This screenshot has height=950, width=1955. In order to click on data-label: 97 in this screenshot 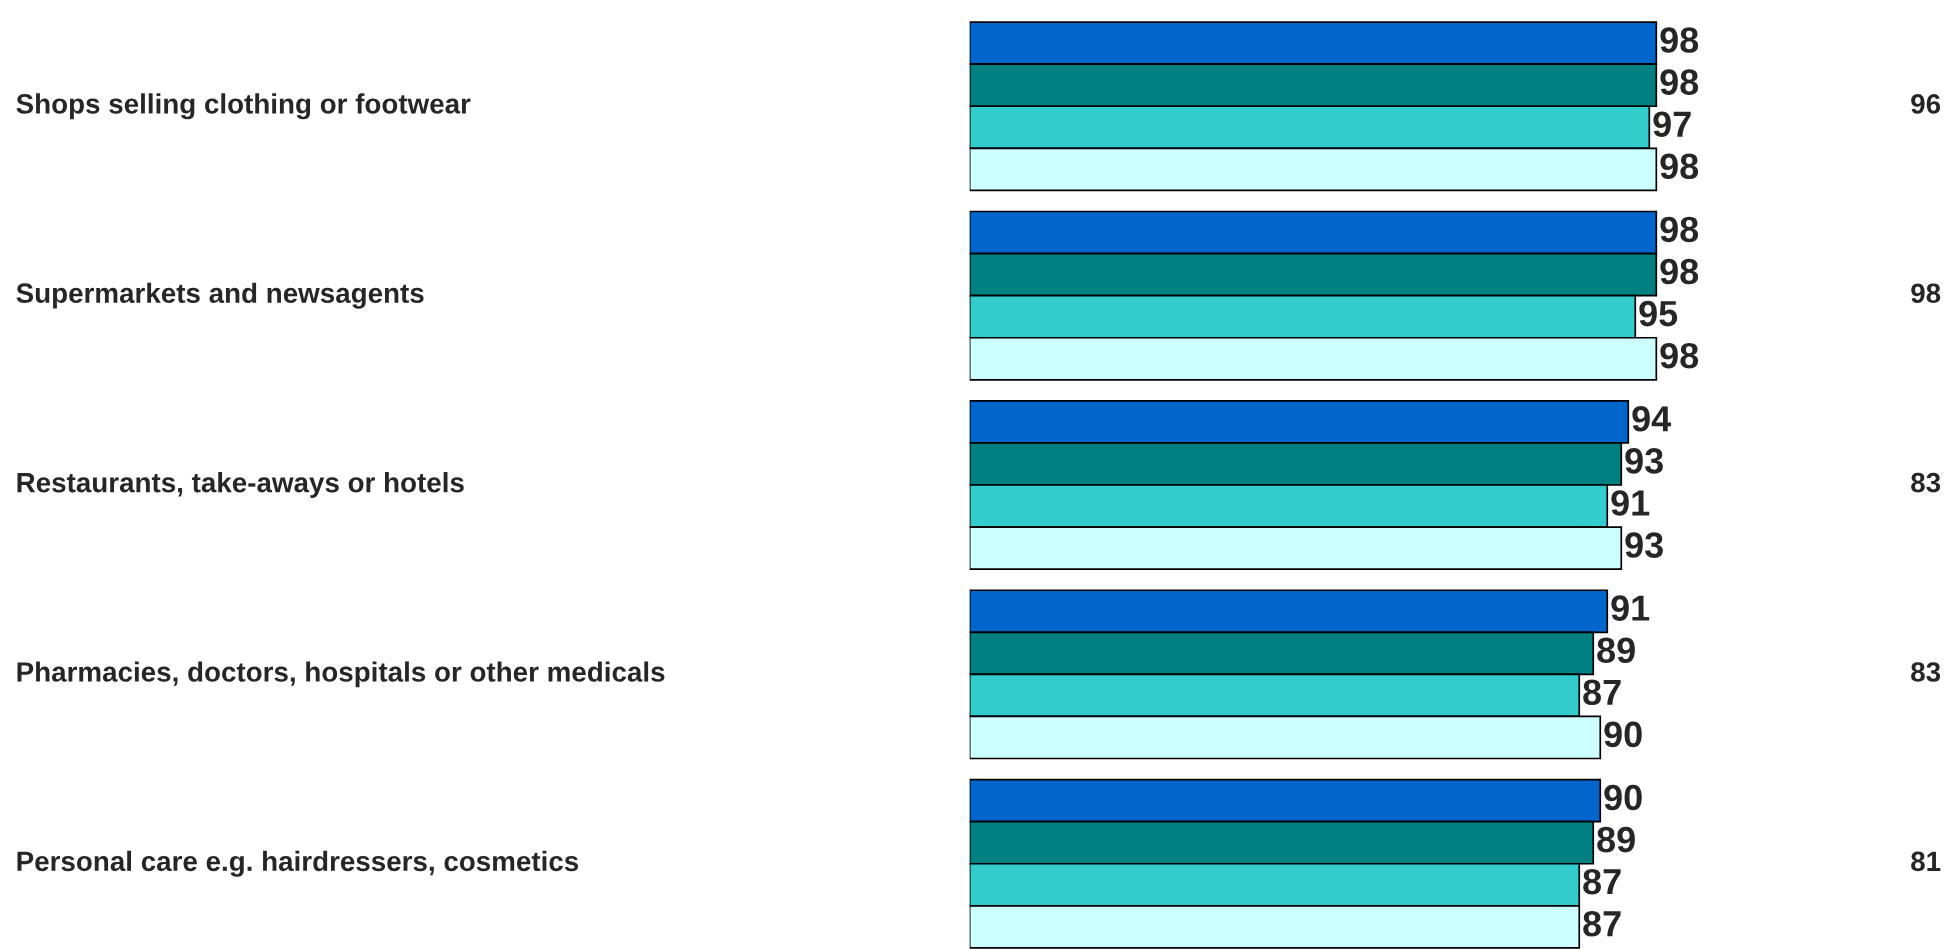, I will do `click(1672, 124)`.